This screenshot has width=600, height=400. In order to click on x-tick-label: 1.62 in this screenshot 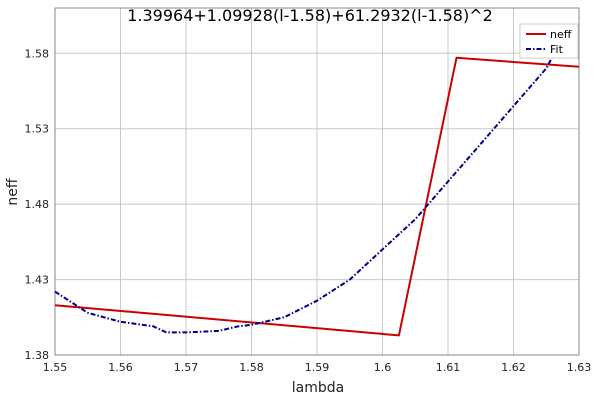, I will do `click(513, 367)`.